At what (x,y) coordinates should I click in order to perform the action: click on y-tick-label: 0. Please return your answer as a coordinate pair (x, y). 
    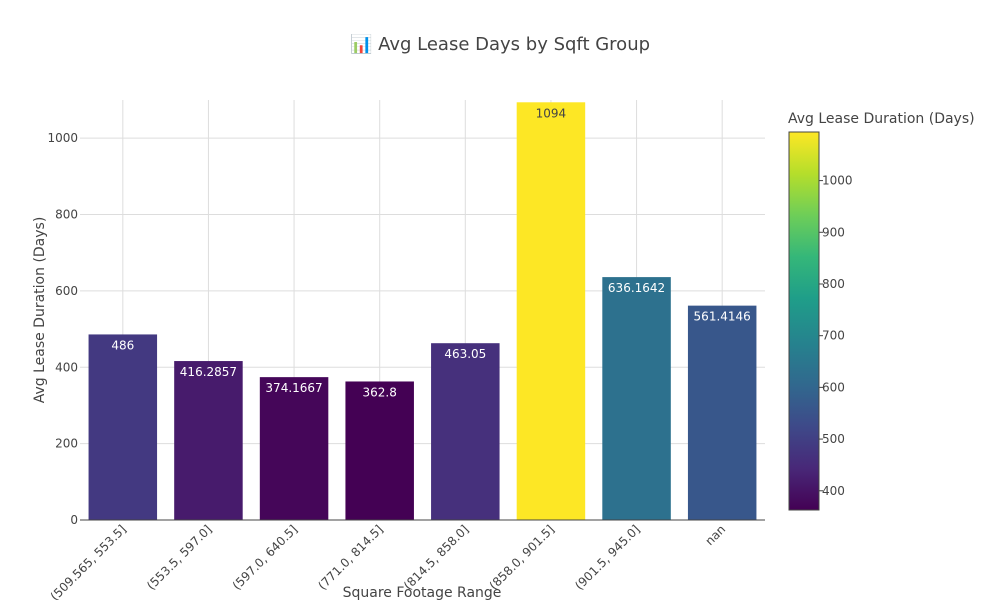
    Looking at the image, I should click on (74, 520).